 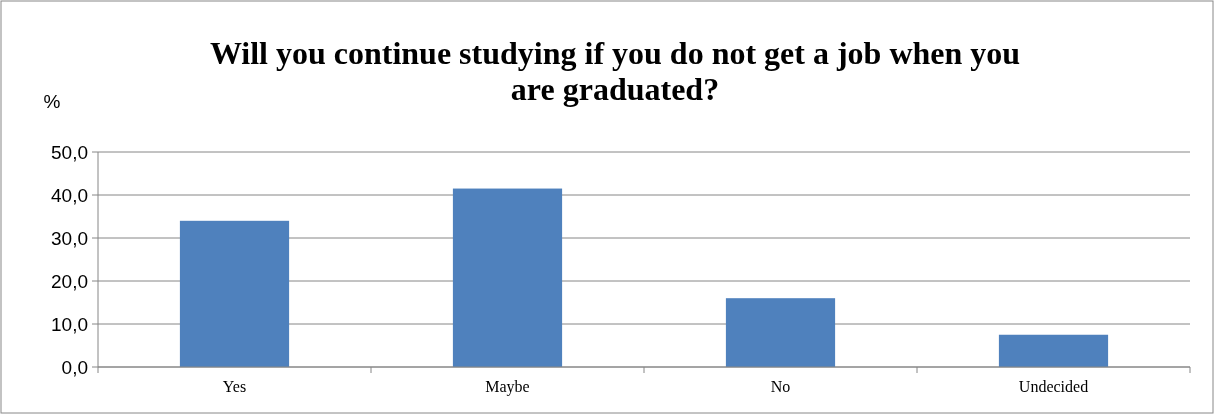 I want to click on x-tick-label: Yes, so click(x=234, y=386).